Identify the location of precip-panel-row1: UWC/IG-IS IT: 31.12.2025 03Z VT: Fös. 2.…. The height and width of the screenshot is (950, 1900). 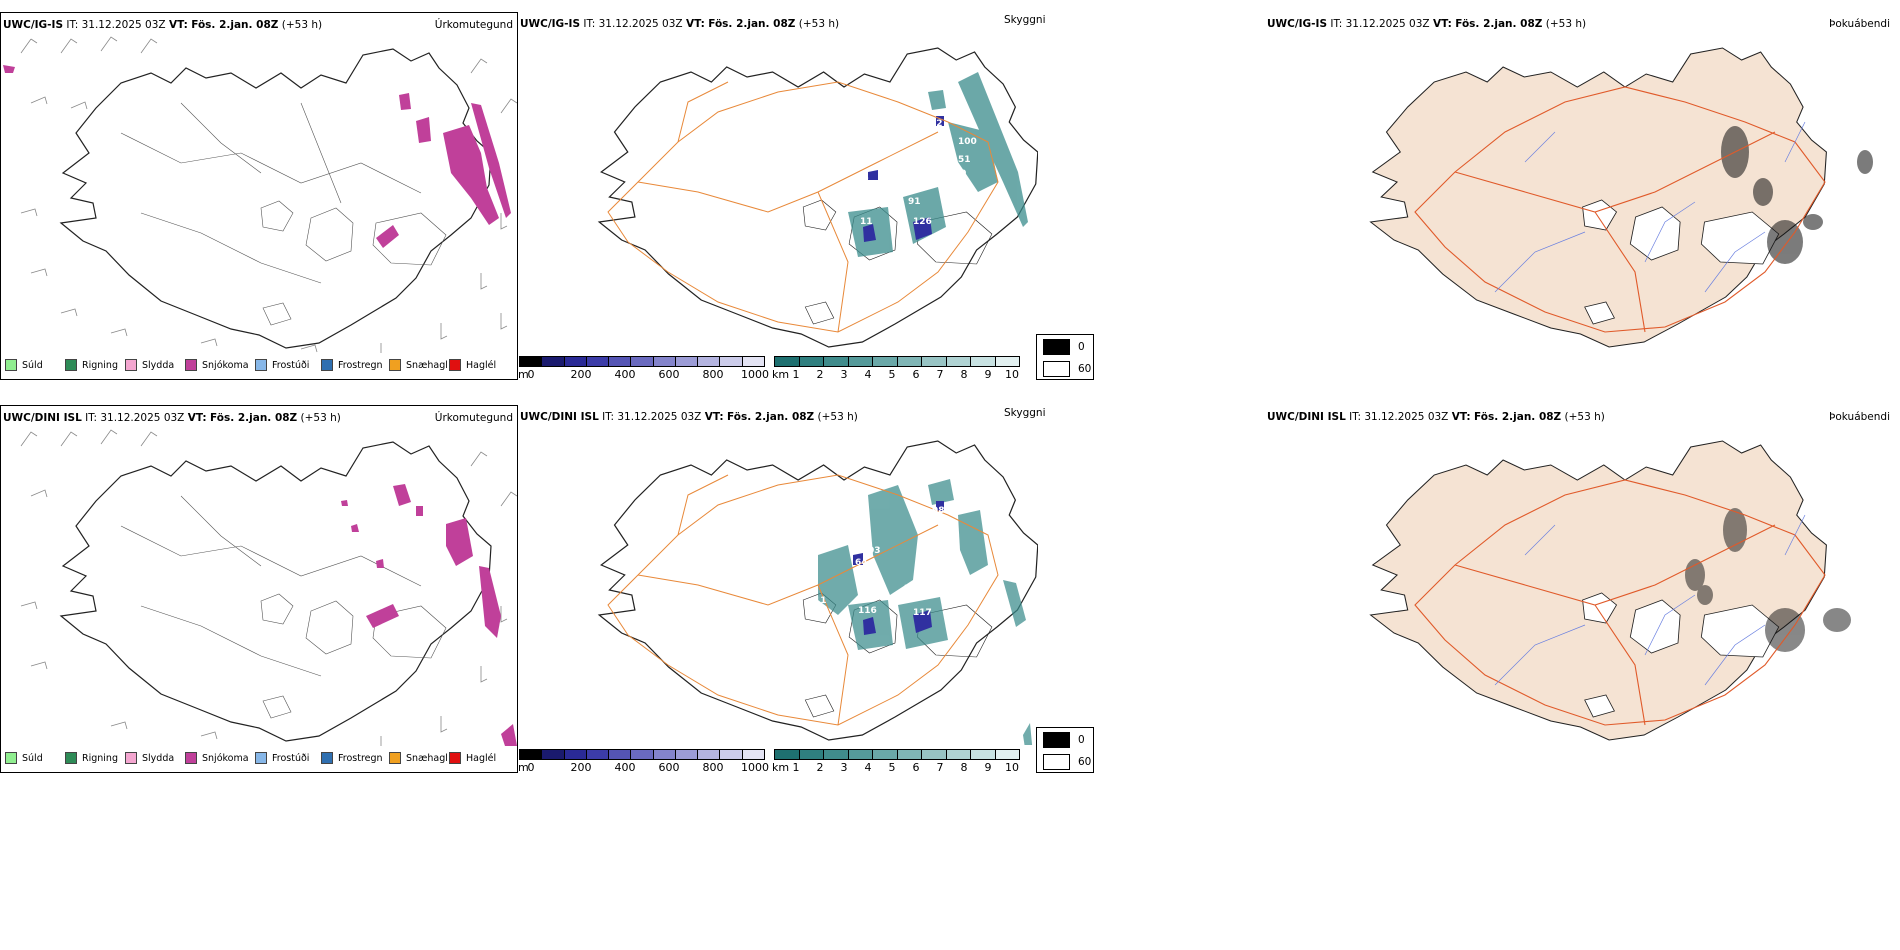
(259, 196).